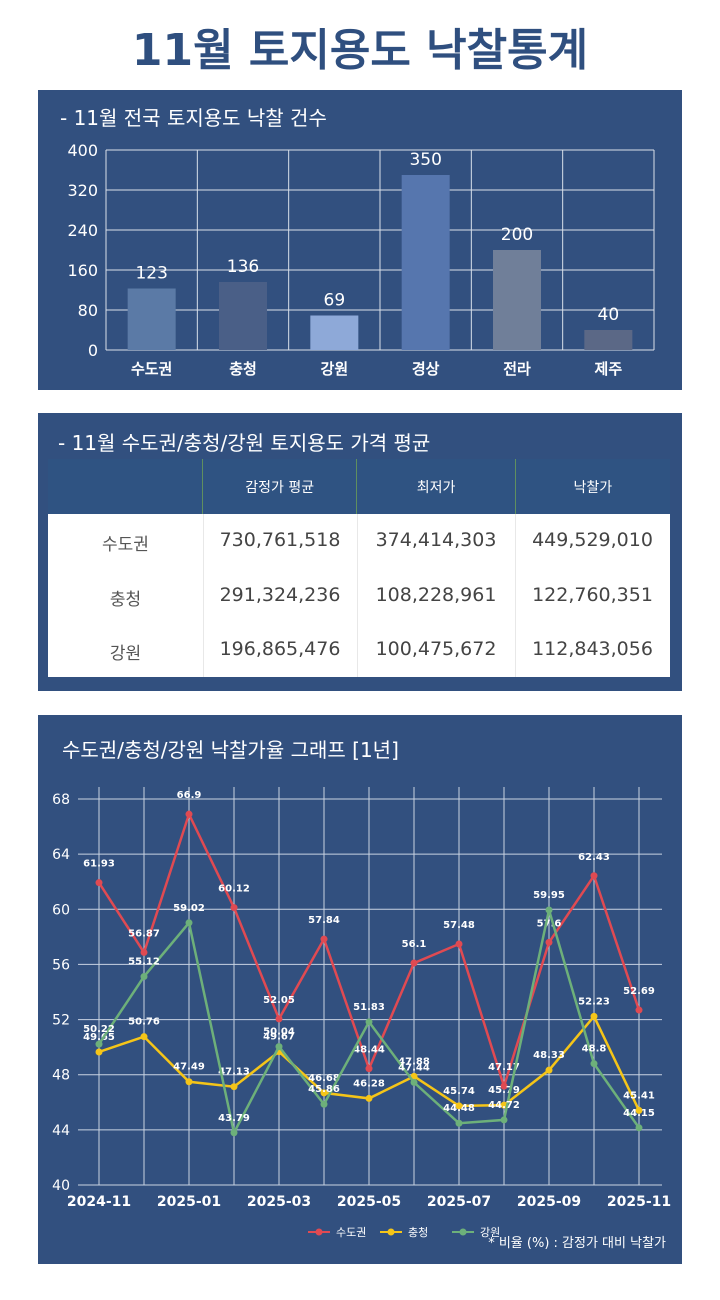 The width and height of the screenshot is (720, 1300). Describe the element at coordinates (88, 310) in the screenshot. I see `y-tick-label: 80` at that location.